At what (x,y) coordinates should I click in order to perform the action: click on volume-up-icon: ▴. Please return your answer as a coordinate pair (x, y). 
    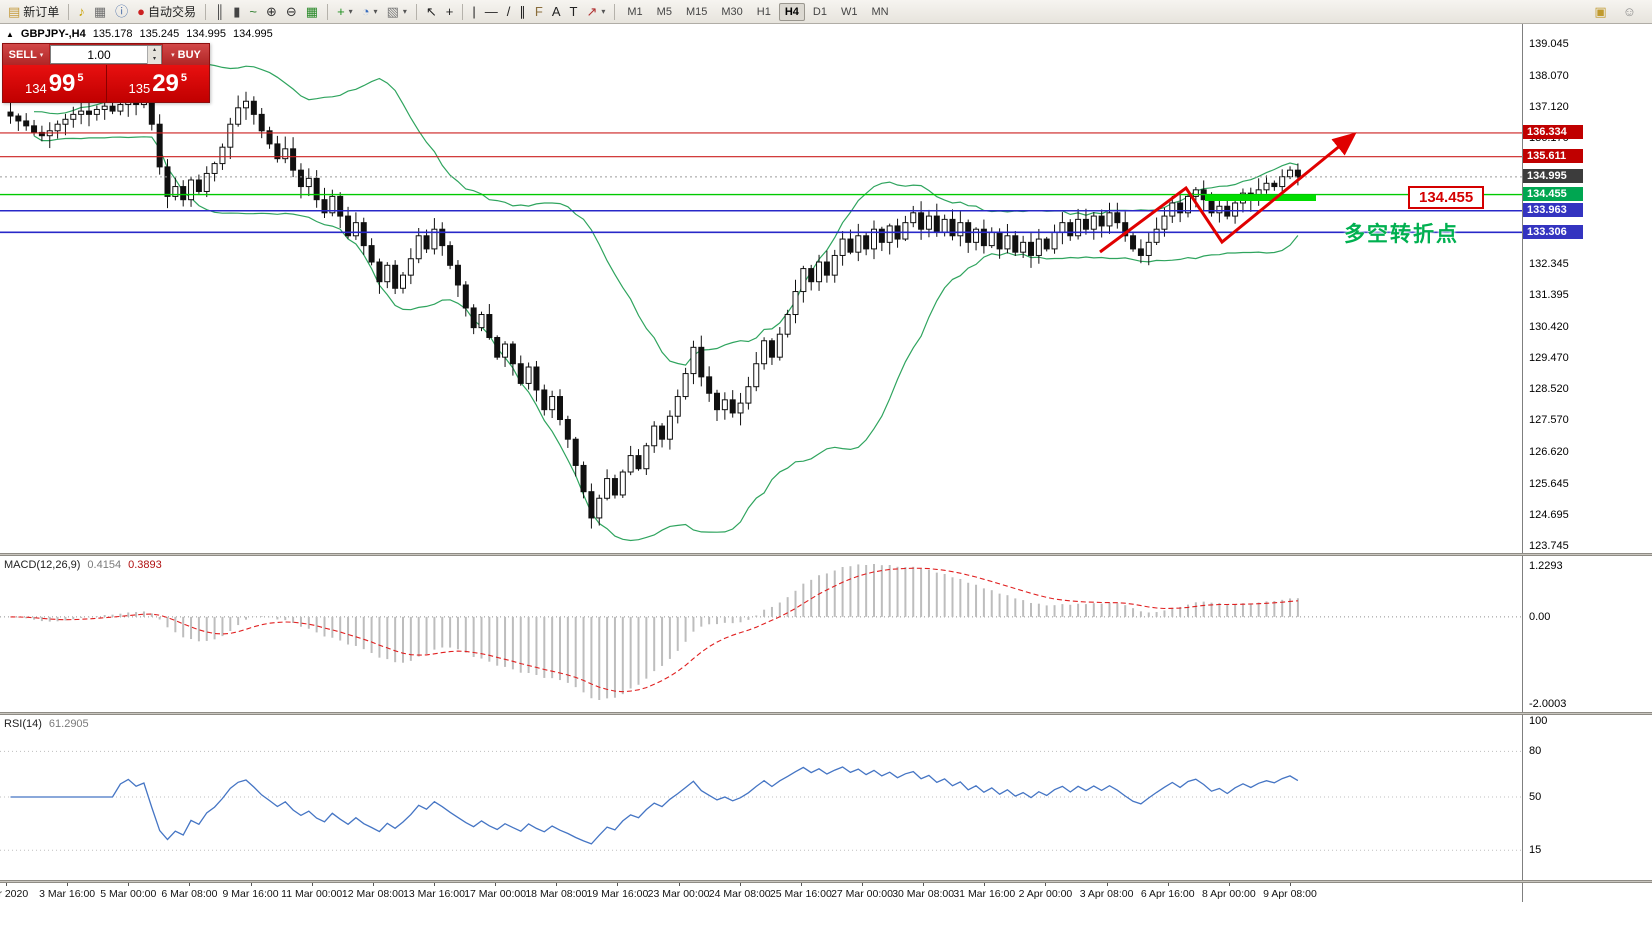
    Looking at the image, I should click on (154, 49).